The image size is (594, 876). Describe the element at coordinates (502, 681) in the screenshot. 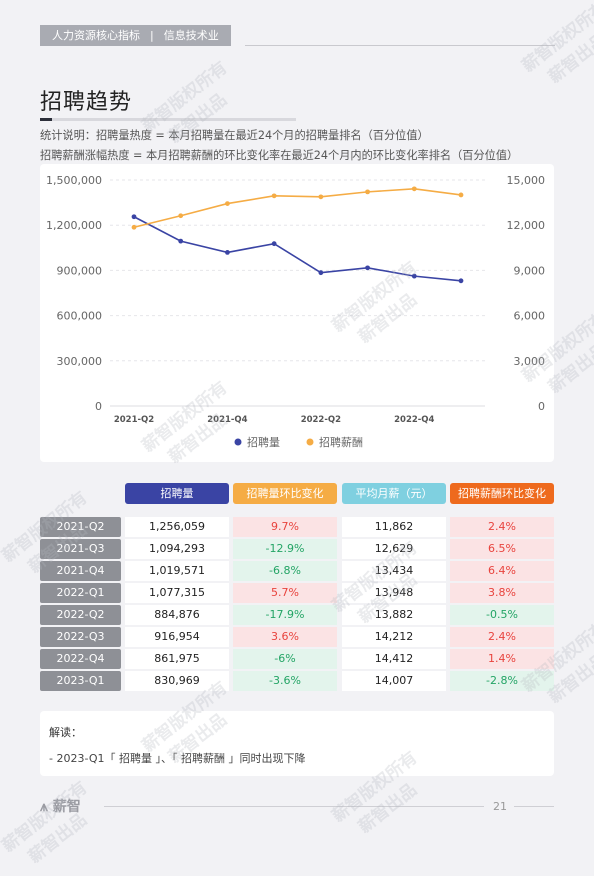

I see `salary-change-cell: -2.8%` at that location.